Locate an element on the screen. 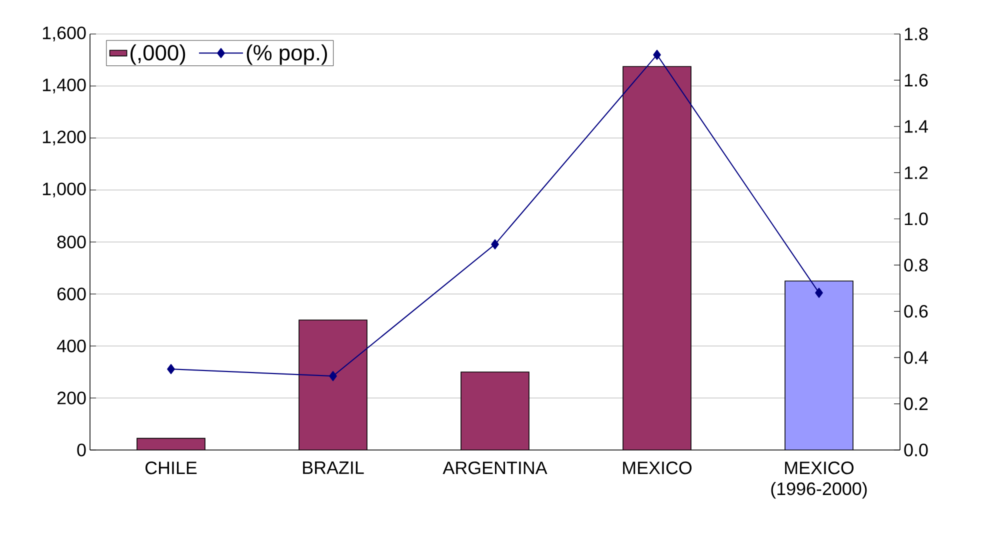 The width and height of the screenshot is (982, 537). y-tick-label: 1,000 is located at coordinates (64, 190).